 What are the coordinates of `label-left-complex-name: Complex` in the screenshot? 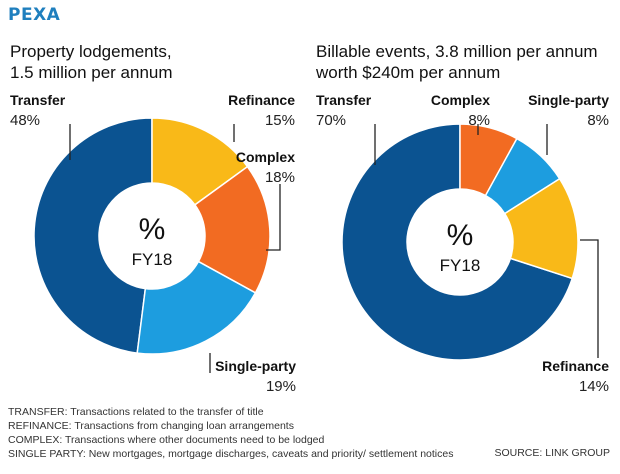 It's located at (265, 157).